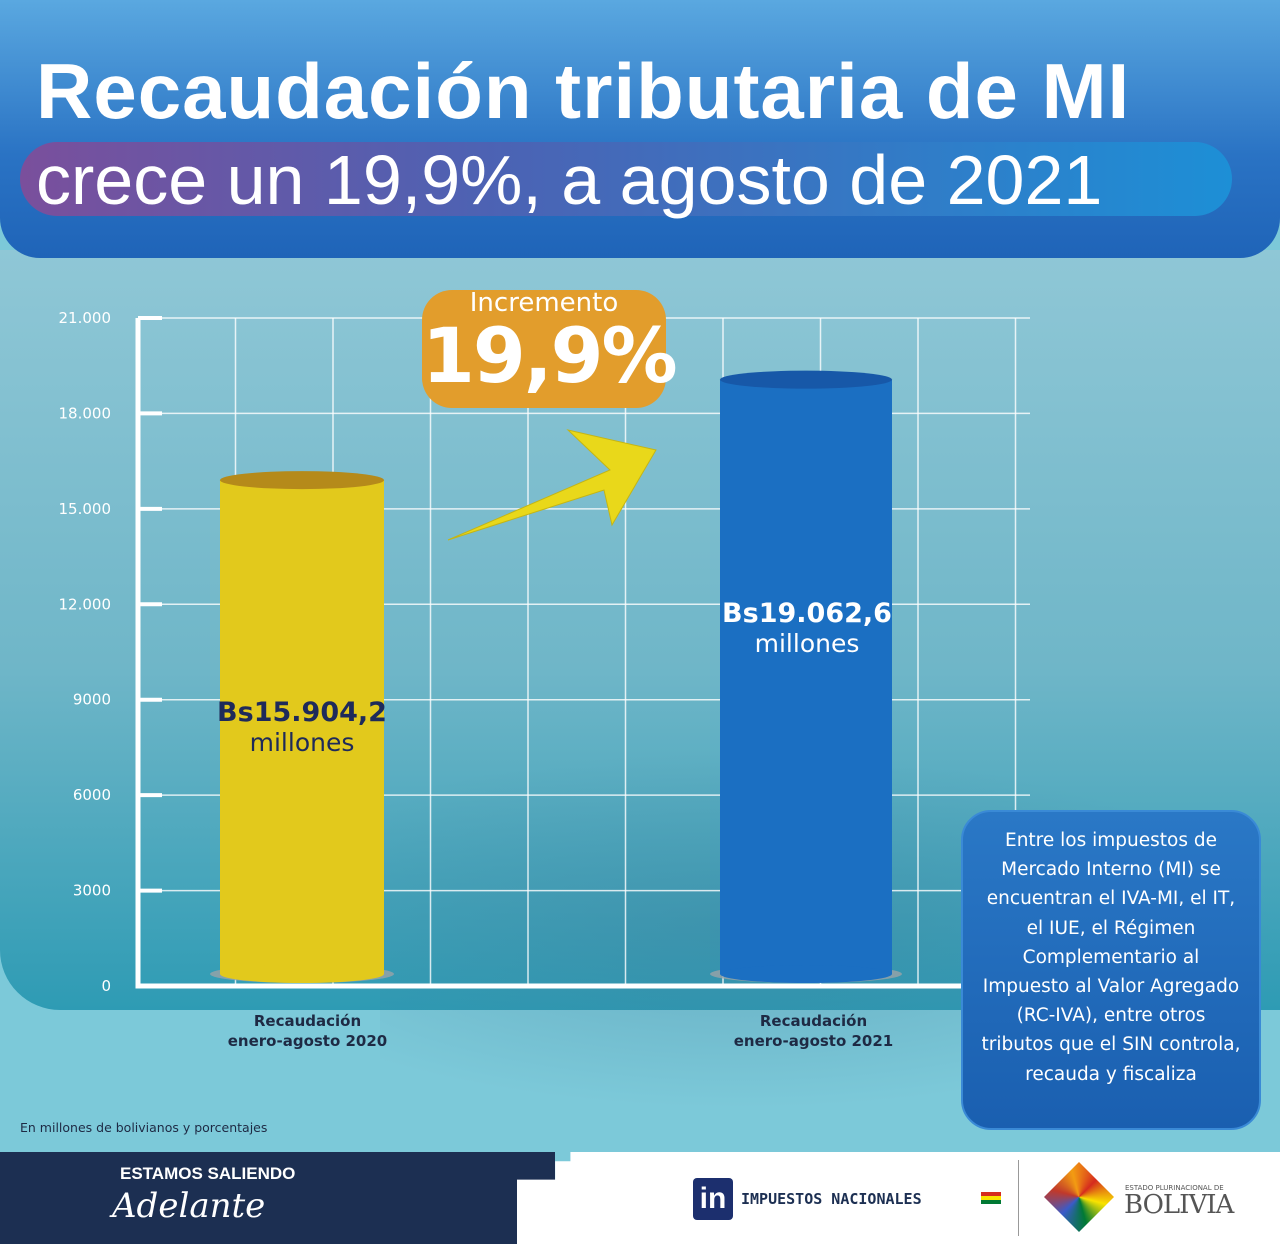 Image resolution: width=1280 pixels, height=1244 pixels. I want to click on increment-badge: Incremento 19,9%, so click(550, 348).